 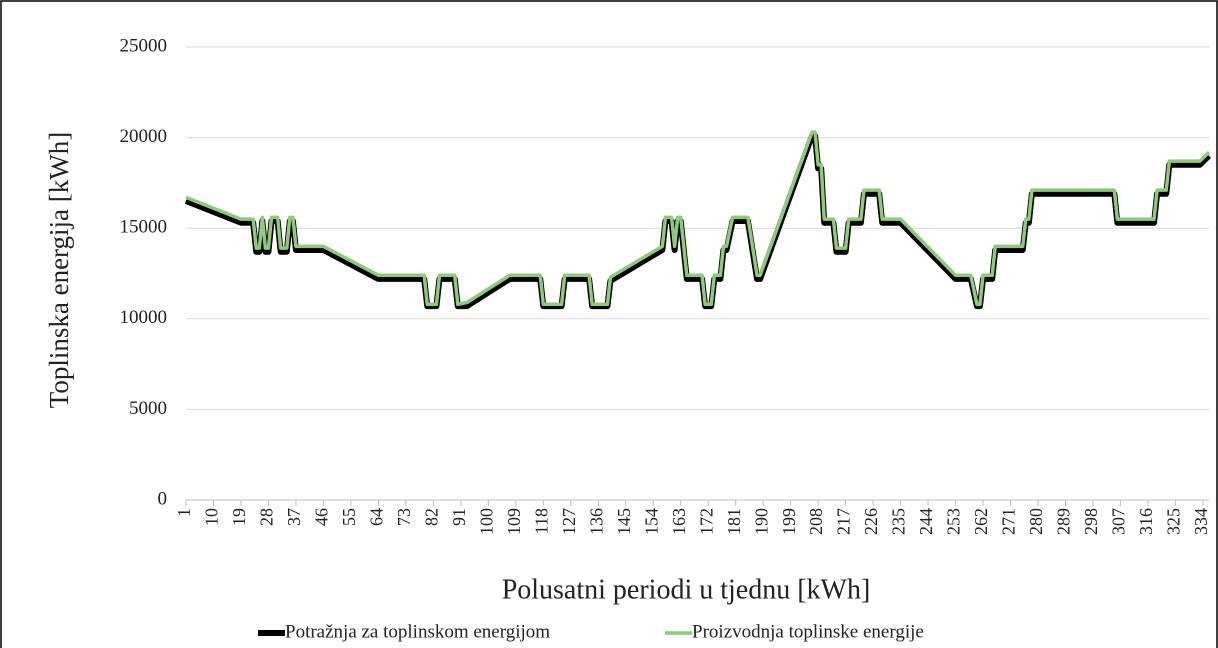 I want to click on x-tick-label: 100, so click(x=486, y=521).